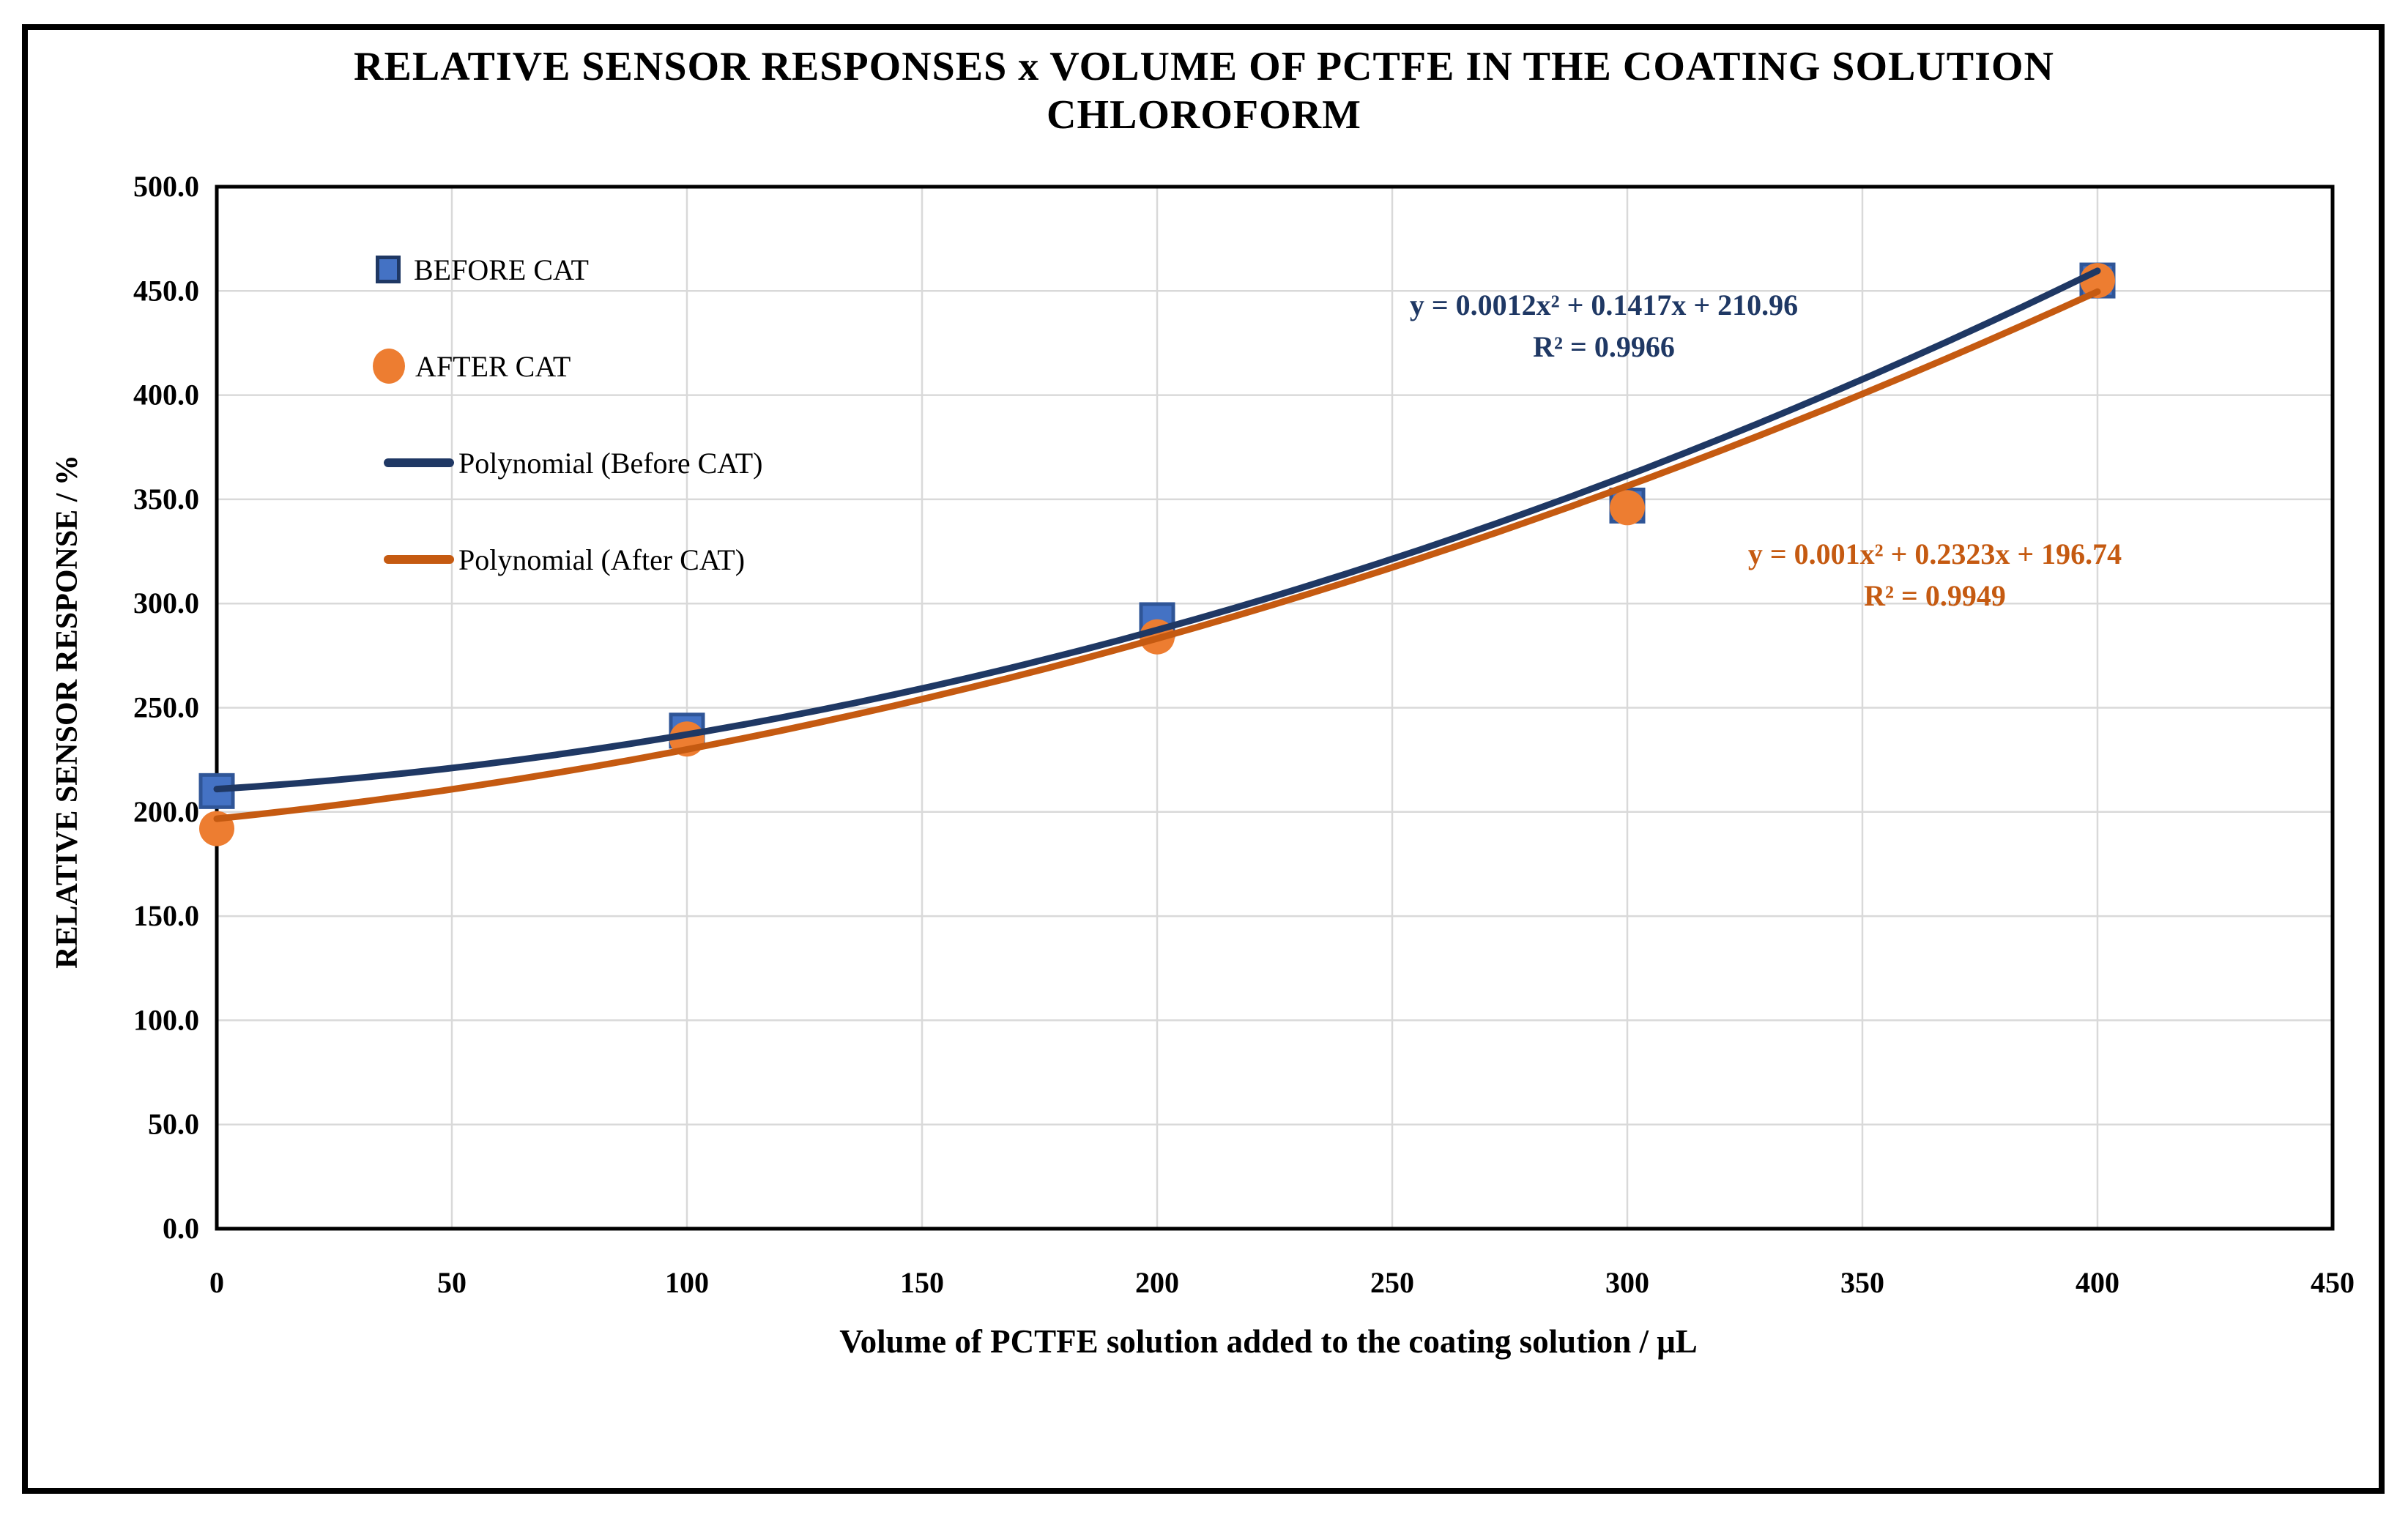  What do you see at coordinates (2097, 1282) in the screenshot?
I see `x-tick-label: 400` at bounding box center [2097, 1282].